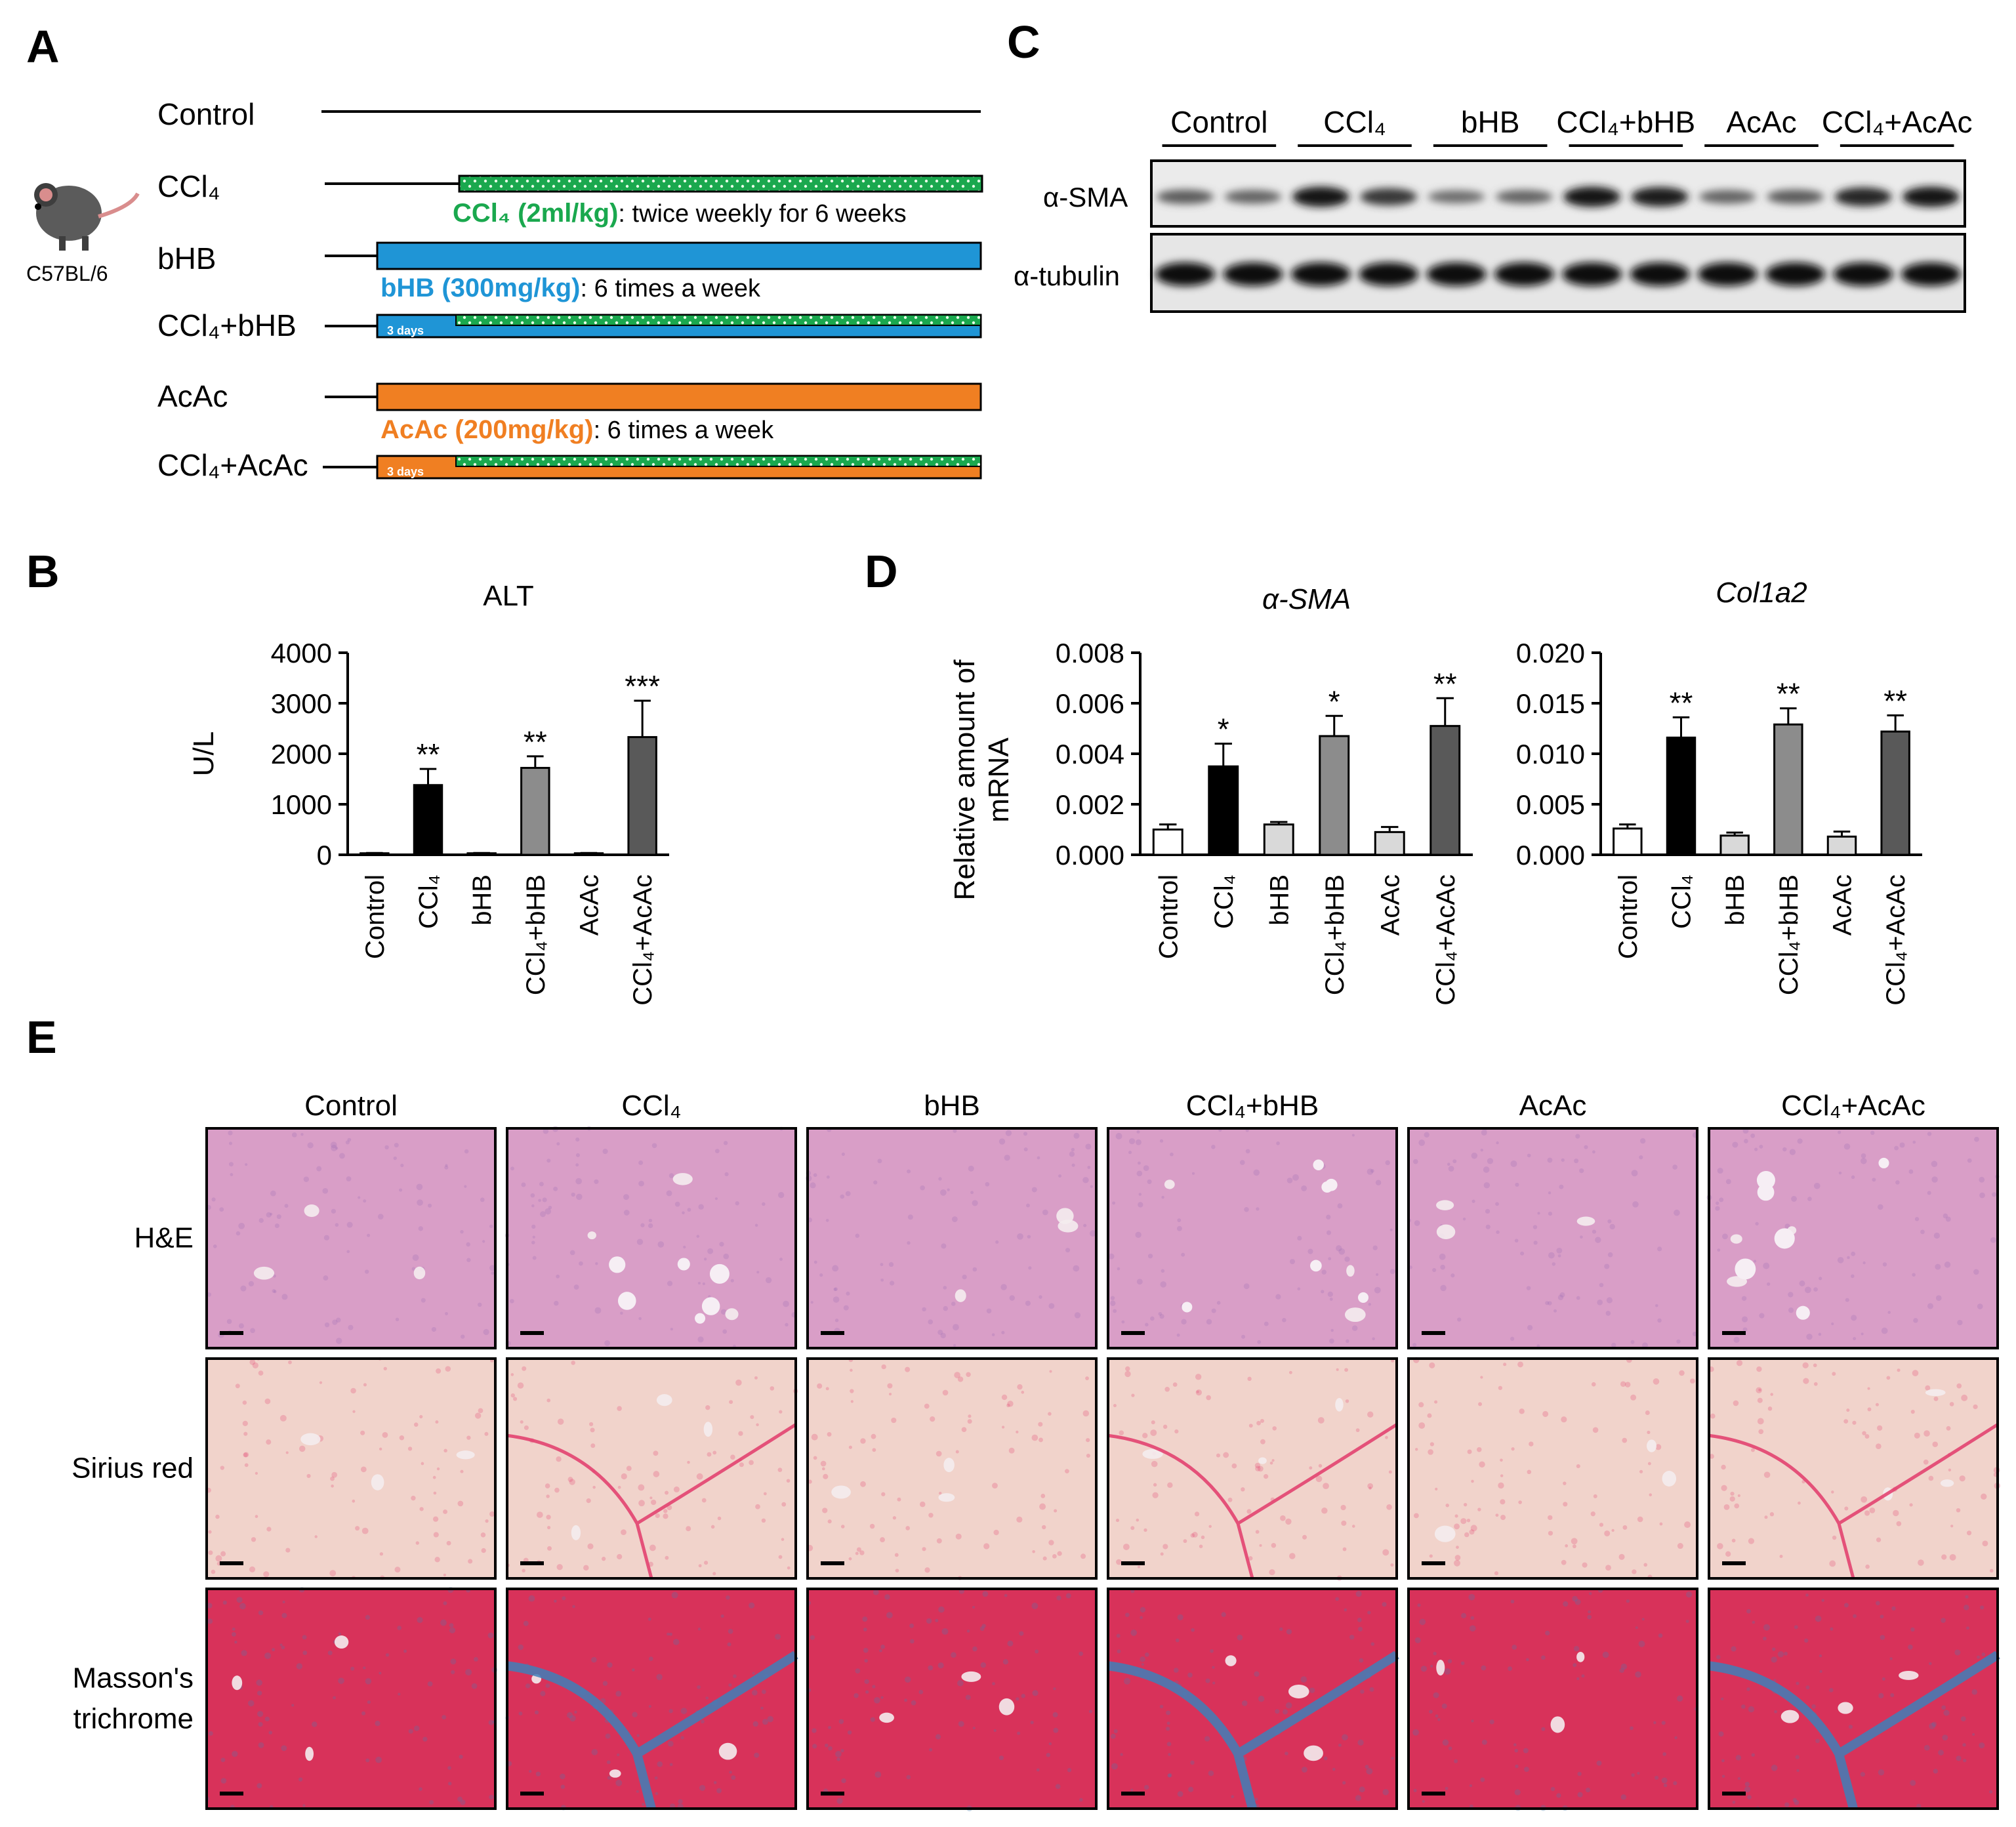 The height and width of the screenshot is (1827, 2016). What do you see at coordinates (881, 571) in the screenshot?
I see `panel-letter-d: D` at bounding box center [881, 571].